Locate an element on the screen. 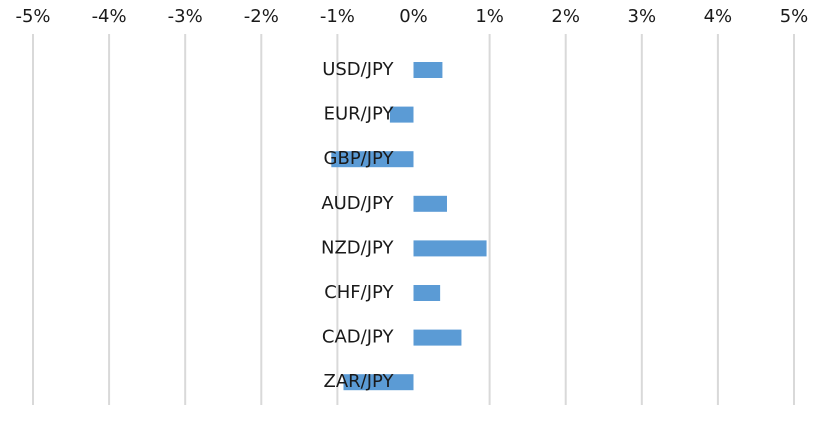 The image size is (822, 426). category-label: AUD/JPY is located at coordinates (357, 203).